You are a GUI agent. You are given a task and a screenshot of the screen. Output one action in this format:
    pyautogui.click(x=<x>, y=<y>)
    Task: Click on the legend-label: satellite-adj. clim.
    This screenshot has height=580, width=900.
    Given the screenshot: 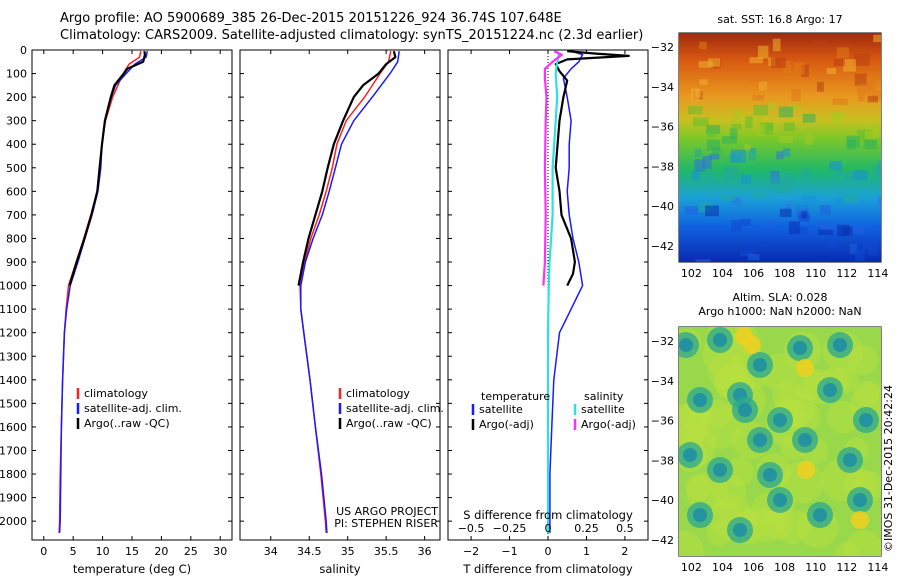 What is the action you would take?
    pyautogui.click(x=133, y=408)
    